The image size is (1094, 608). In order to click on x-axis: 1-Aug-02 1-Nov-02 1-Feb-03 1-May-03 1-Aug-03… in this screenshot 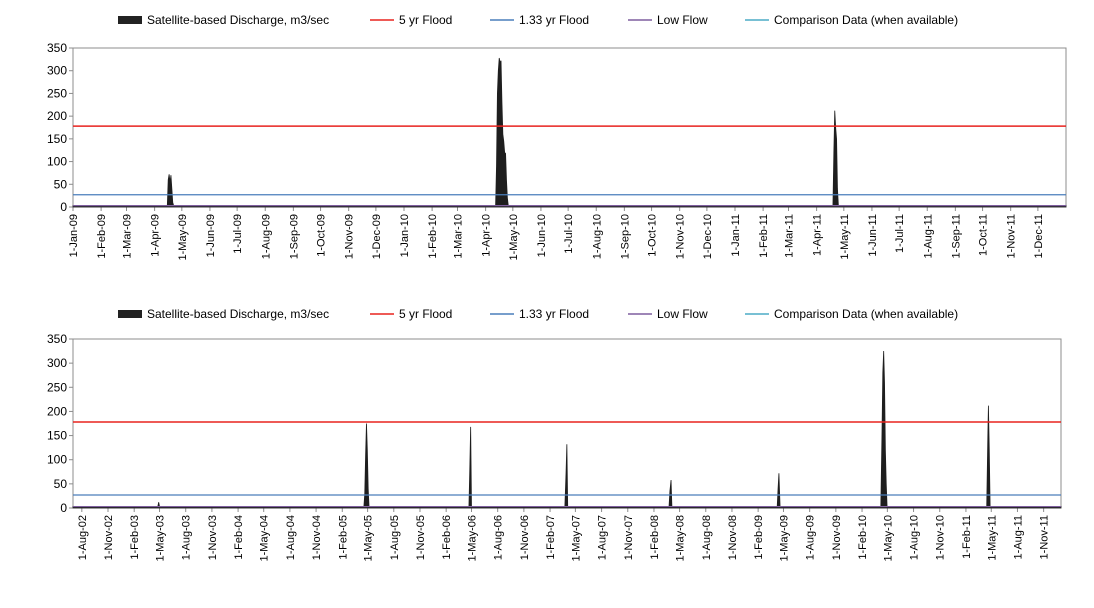, I will do `click(564, 534)`.